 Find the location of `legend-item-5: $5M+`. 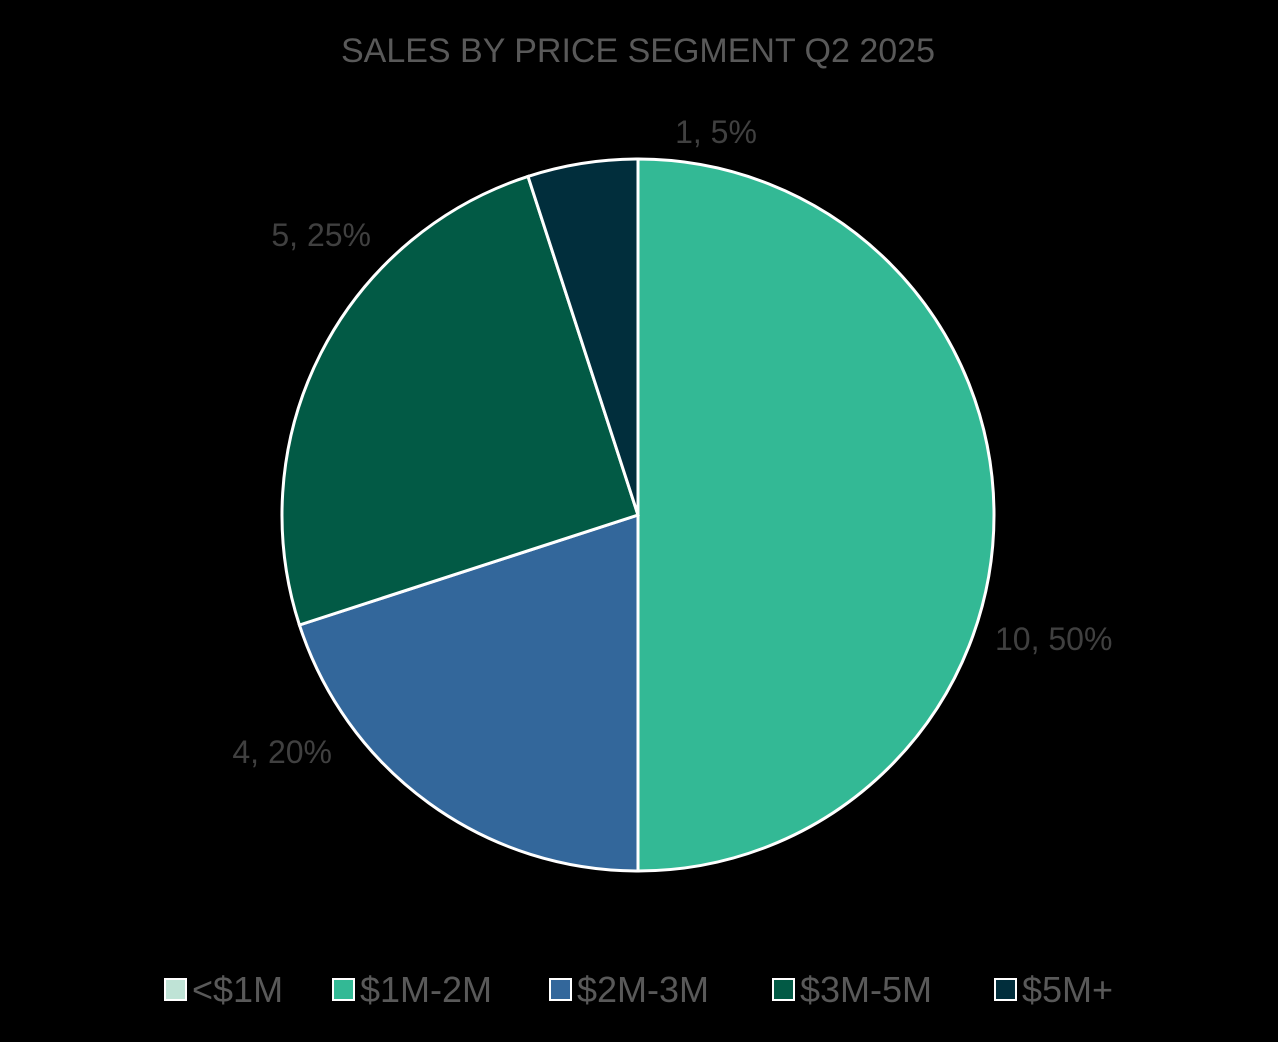

legend-item-5: $5M+ is located at coordinates (1053, 989).